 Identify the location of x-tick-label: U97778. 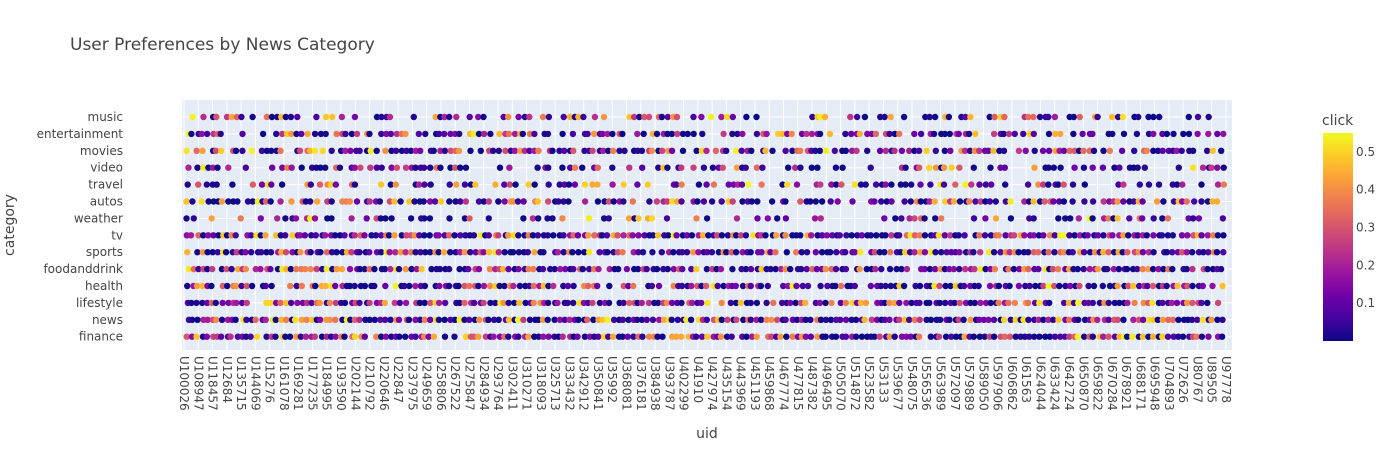
(1226, 379).